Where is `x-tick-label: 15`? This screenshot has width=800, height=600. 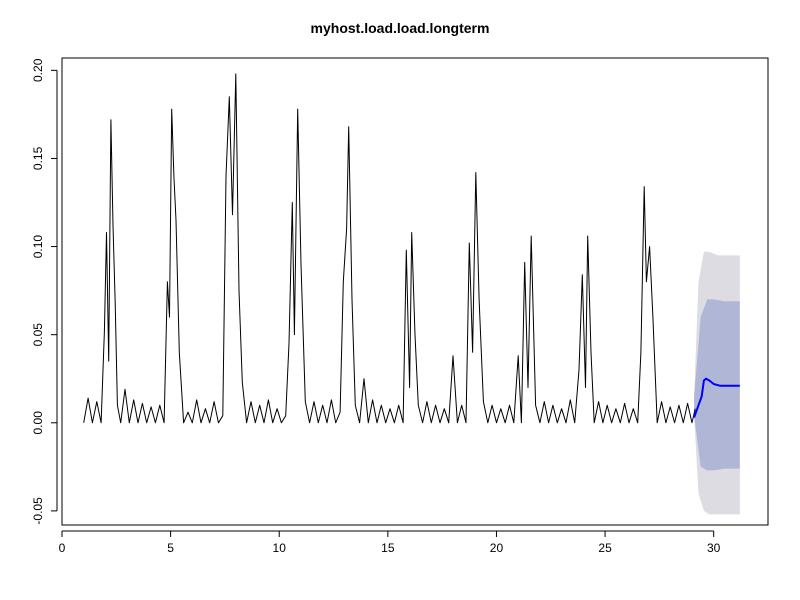 x-tick-label: 15 is located at coordinates (388, 548).